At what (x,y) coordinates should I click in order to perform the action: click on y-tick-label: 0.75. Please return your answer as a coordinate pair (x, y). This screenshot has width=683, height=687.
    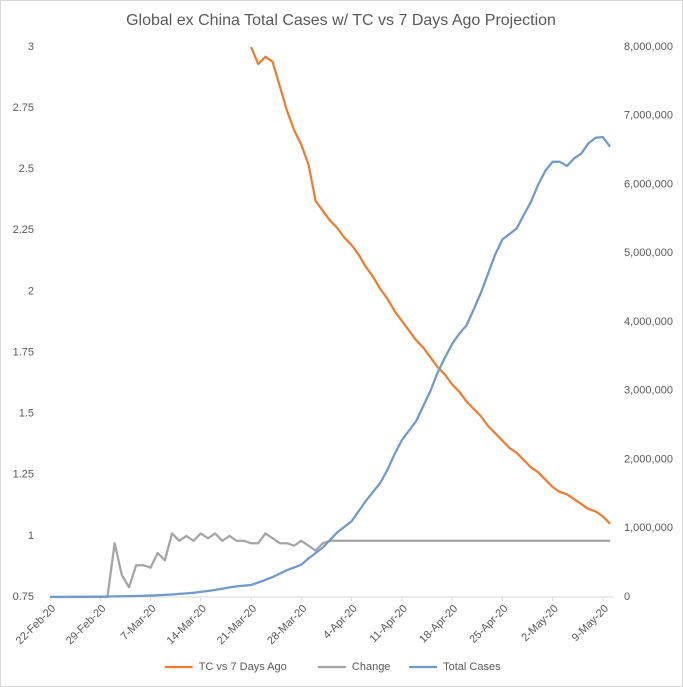
    Looking at the image, I should click on (23, 597).